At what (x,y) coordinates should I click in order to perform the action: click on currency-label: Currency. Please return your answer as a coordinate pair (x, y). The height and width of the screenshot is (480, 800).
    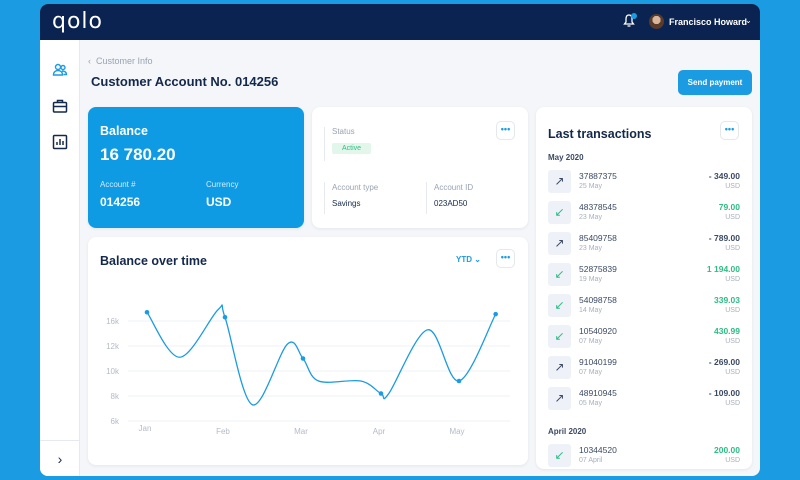
    Looking at the image, I should click on (222, 184).